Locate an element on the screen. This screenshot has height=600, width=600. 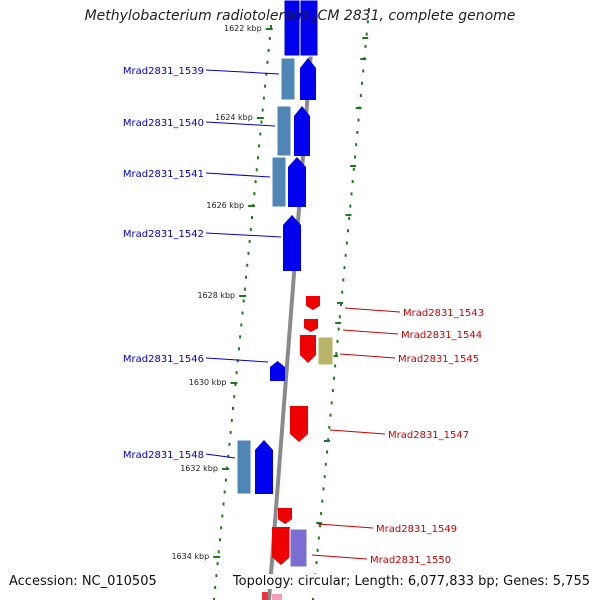
accession-text: Accession: NC_010505 is located at coordinates (83, 581).